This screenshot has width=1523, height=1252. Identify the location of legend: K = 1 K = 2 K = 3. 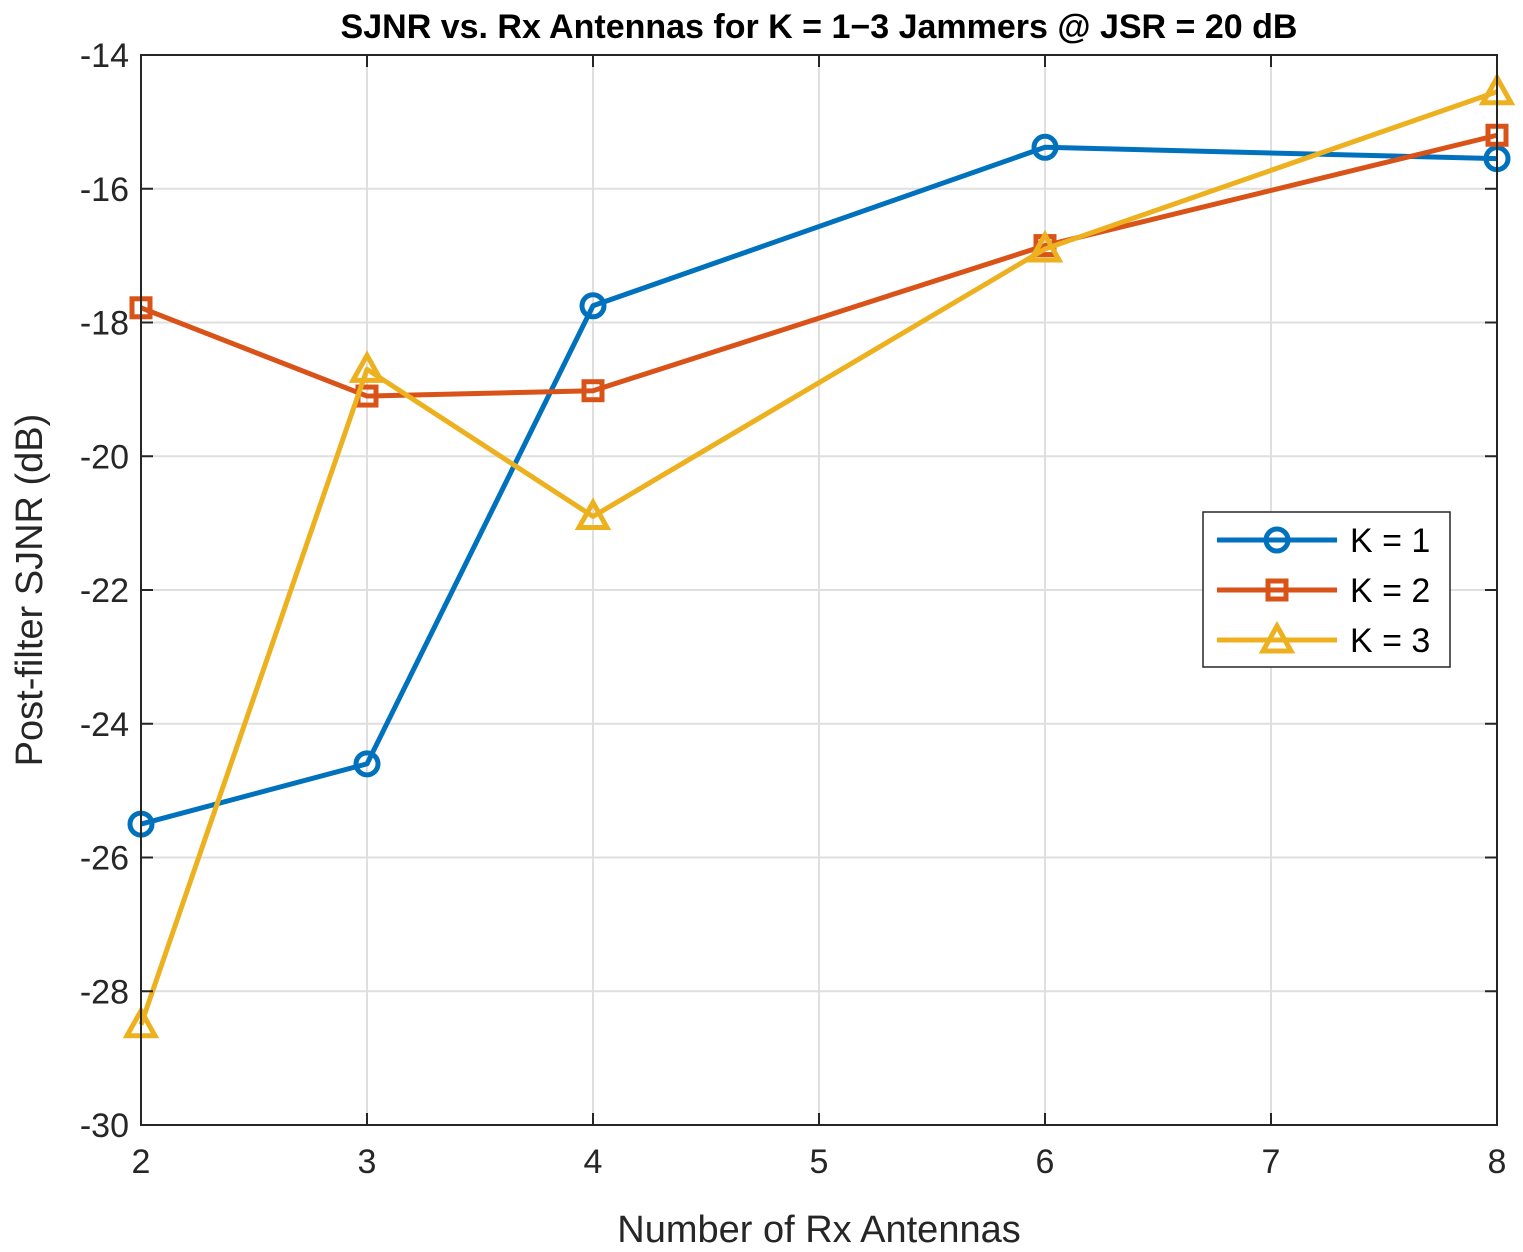
(1326, 589).